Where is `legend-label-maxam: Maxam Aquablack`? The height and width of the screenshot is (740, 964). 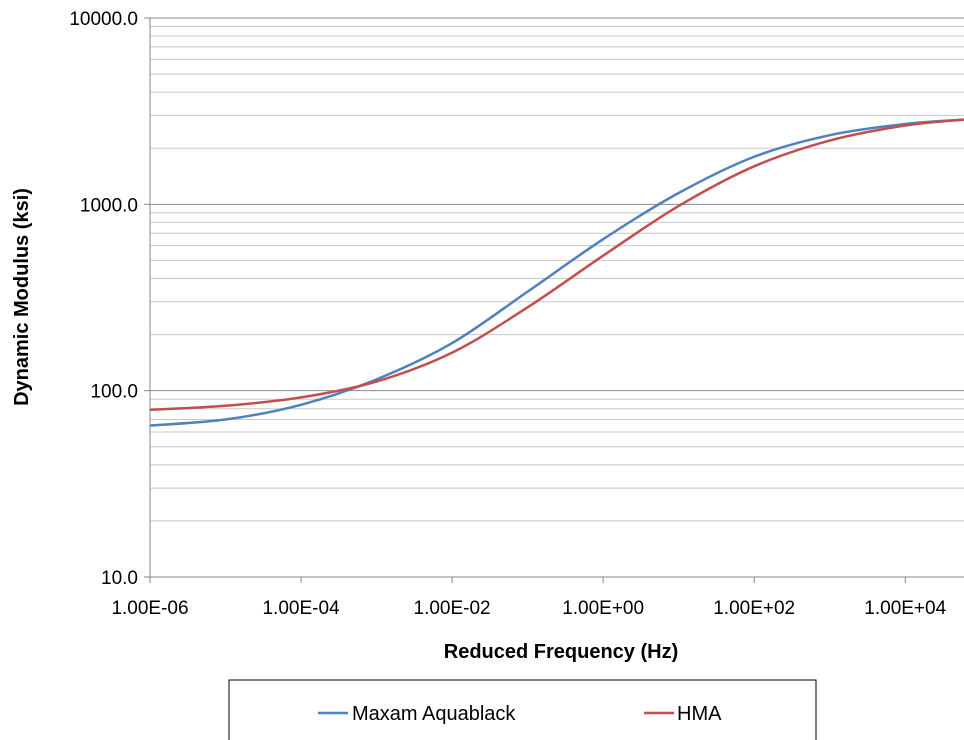 legend-label-maxam: Maxam Aquablack is located at coordinates (434, 714).